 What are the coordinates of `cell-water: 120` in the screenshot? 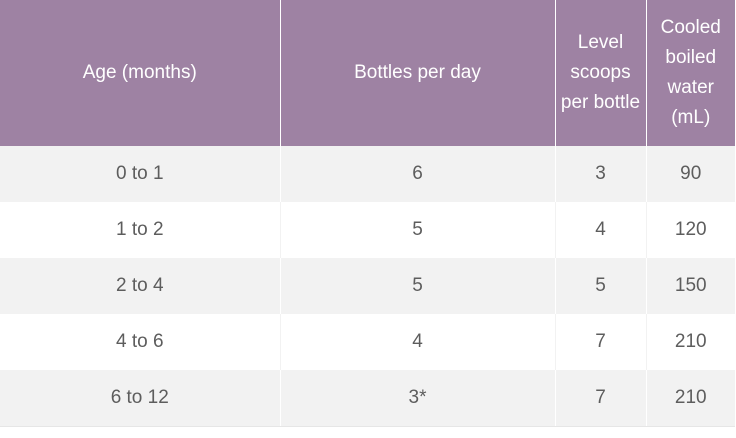 It's located at (690, 230).